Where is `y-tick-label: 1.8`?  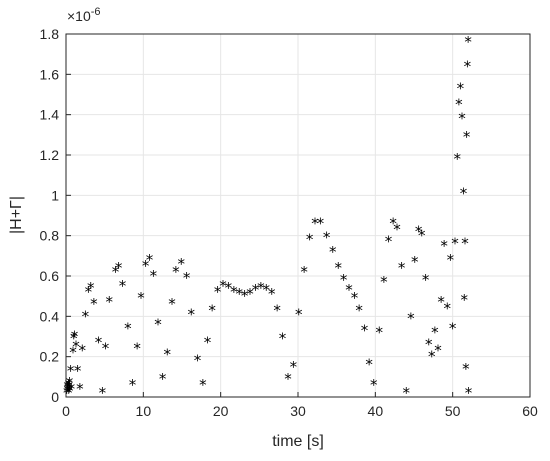
y-tick-label: 1.8 is located at coordinates (50, 34).